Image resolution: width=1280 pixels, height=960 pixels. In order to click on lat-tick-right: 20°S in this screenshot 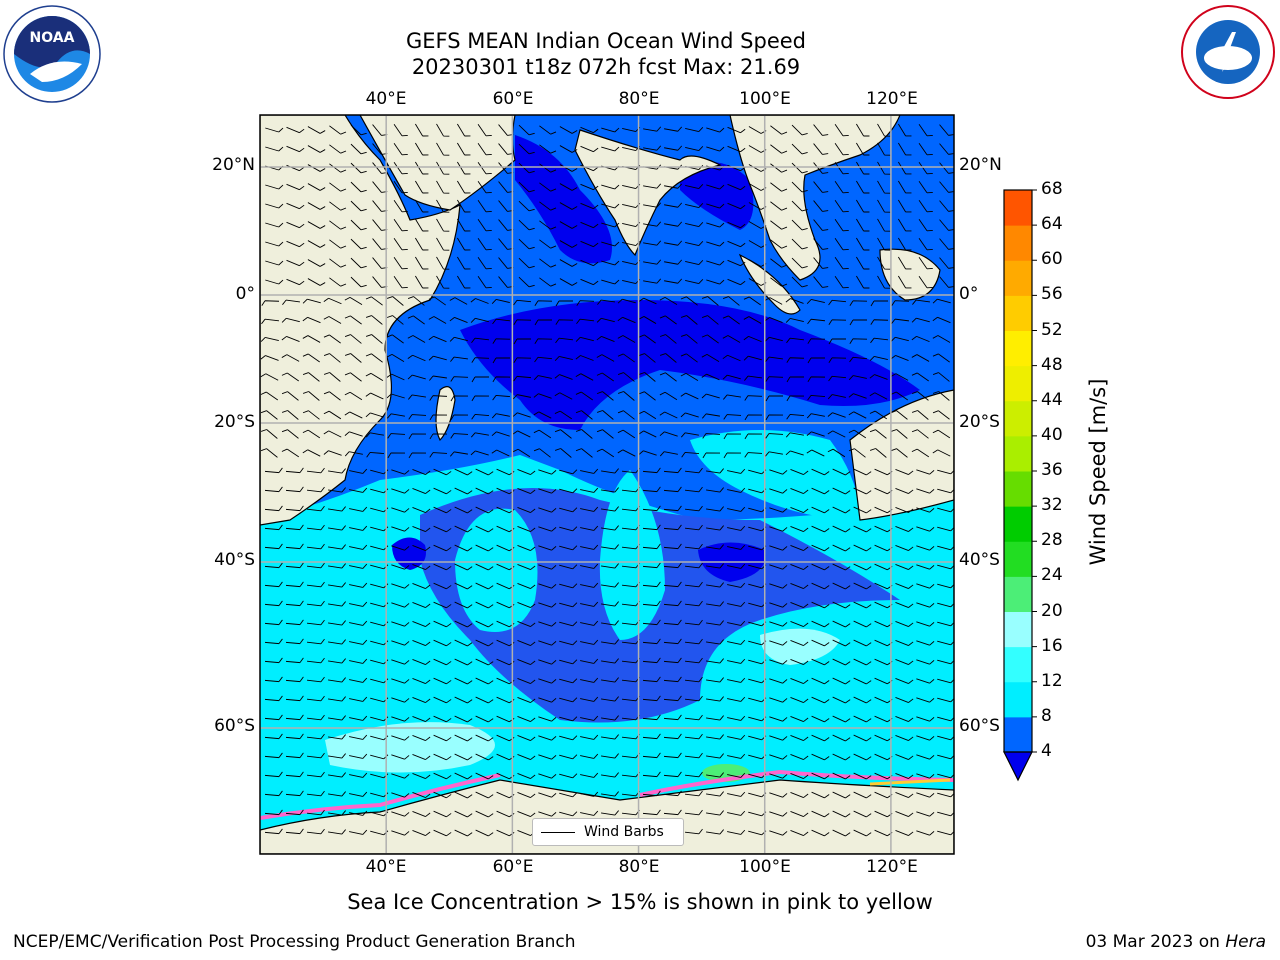, I will do `click(979, 422)`.